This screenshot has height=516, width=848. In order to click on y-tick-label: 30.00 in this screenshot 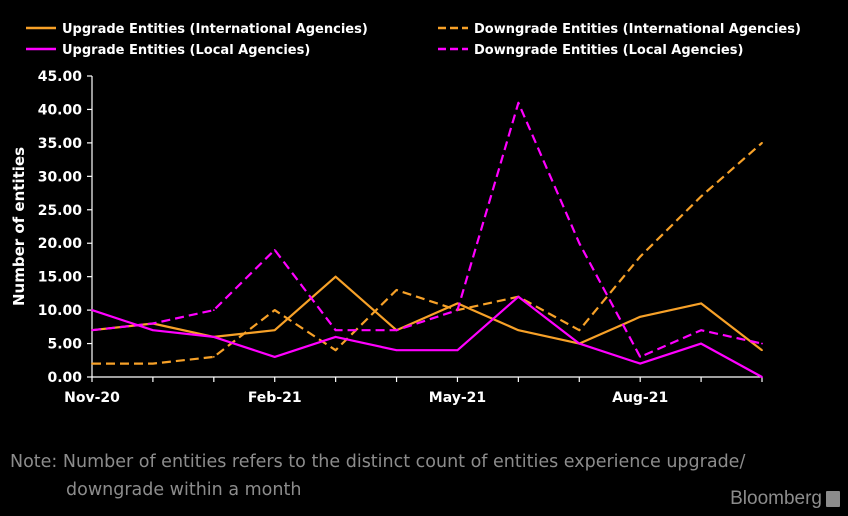, I will do `click(60, 177)`.